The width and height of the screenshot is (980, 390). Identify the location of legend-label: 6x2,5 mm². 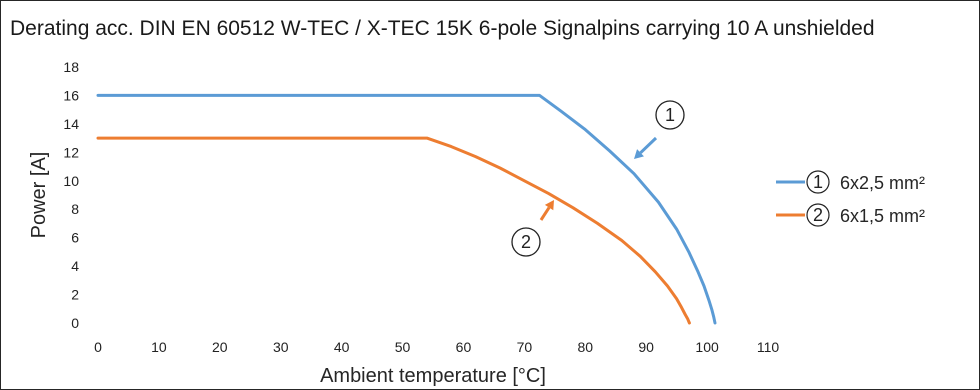
(882, 183).